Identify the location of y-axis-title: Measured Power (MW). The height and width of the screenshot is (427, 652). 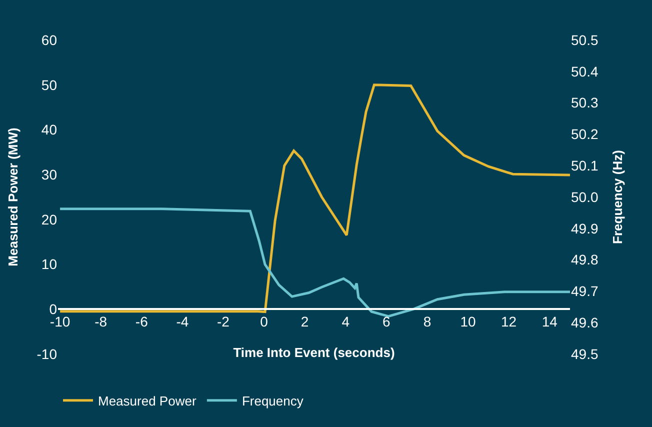
(13, 197).